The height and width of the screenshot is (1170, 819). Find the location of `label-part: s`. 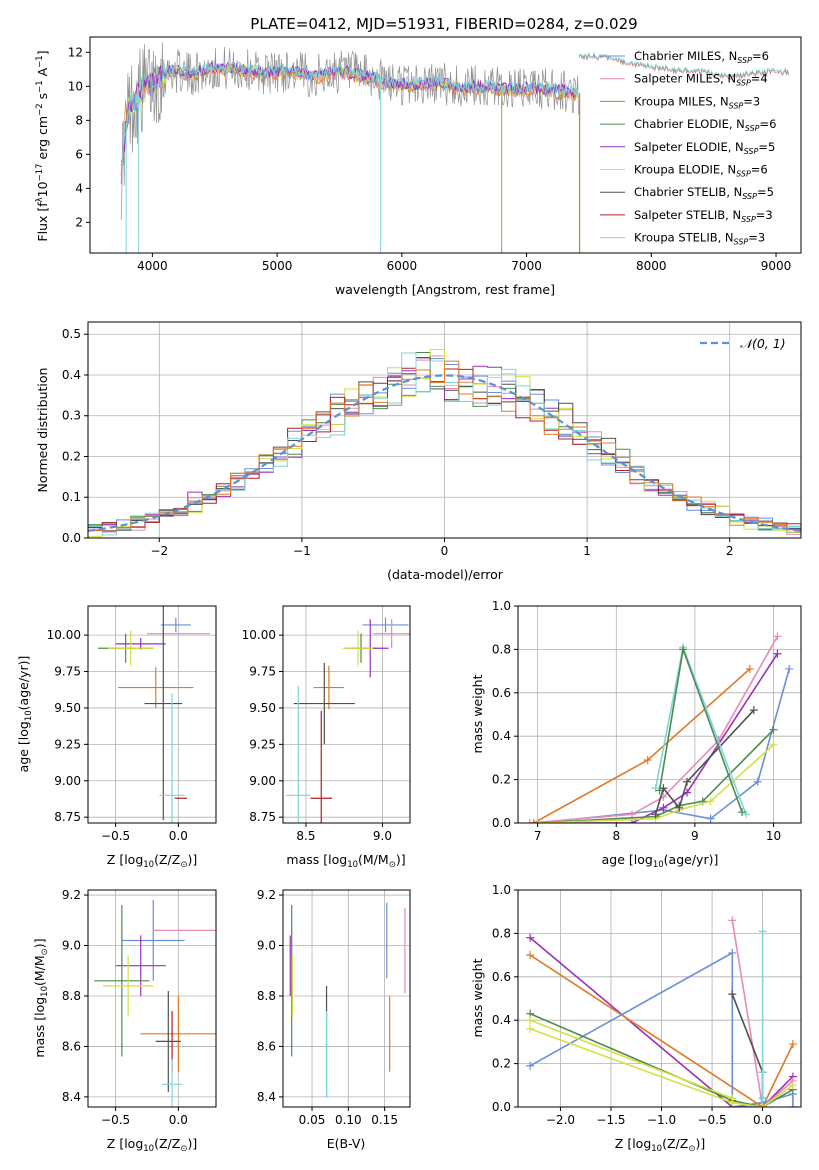

label-part: s is located at coordinates (42, 98).